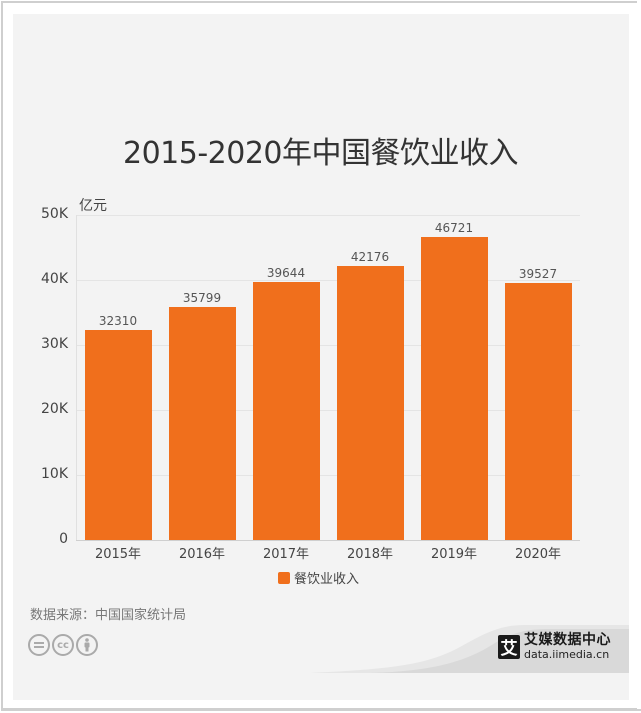 Image resolution: width=641 pixels, height=713 pixels. What do you see at coordinates (202, 423) in the screenshot?
I see `bar-2016` at bounding box center [202, 423].